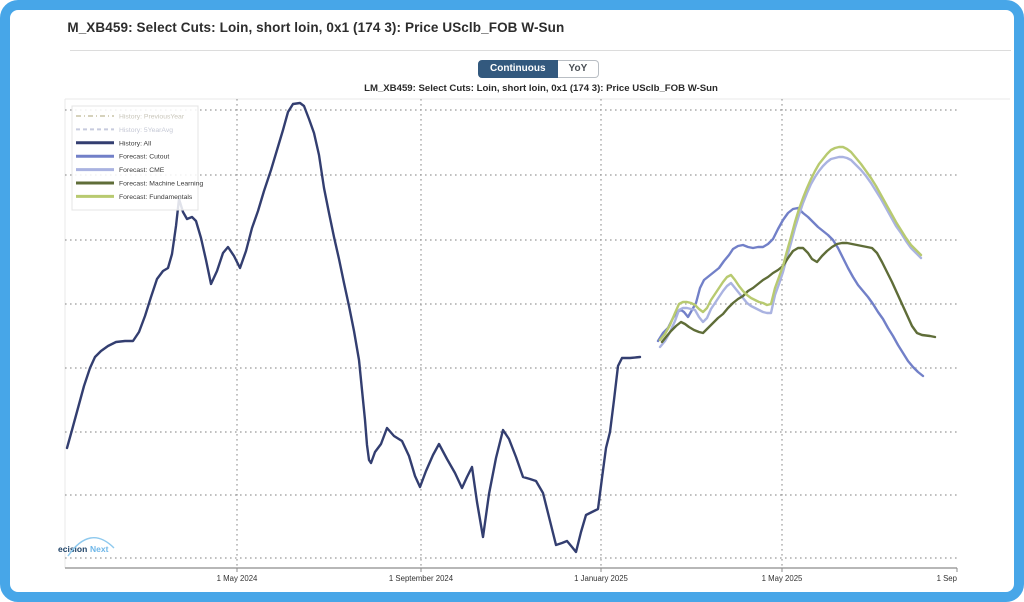 This screenshot has height=602, width=1024. What do you see at coordinates (798, 292) in the screenshot?
I see `series-forecast-machine-learning` at bounding box center [798, 292].